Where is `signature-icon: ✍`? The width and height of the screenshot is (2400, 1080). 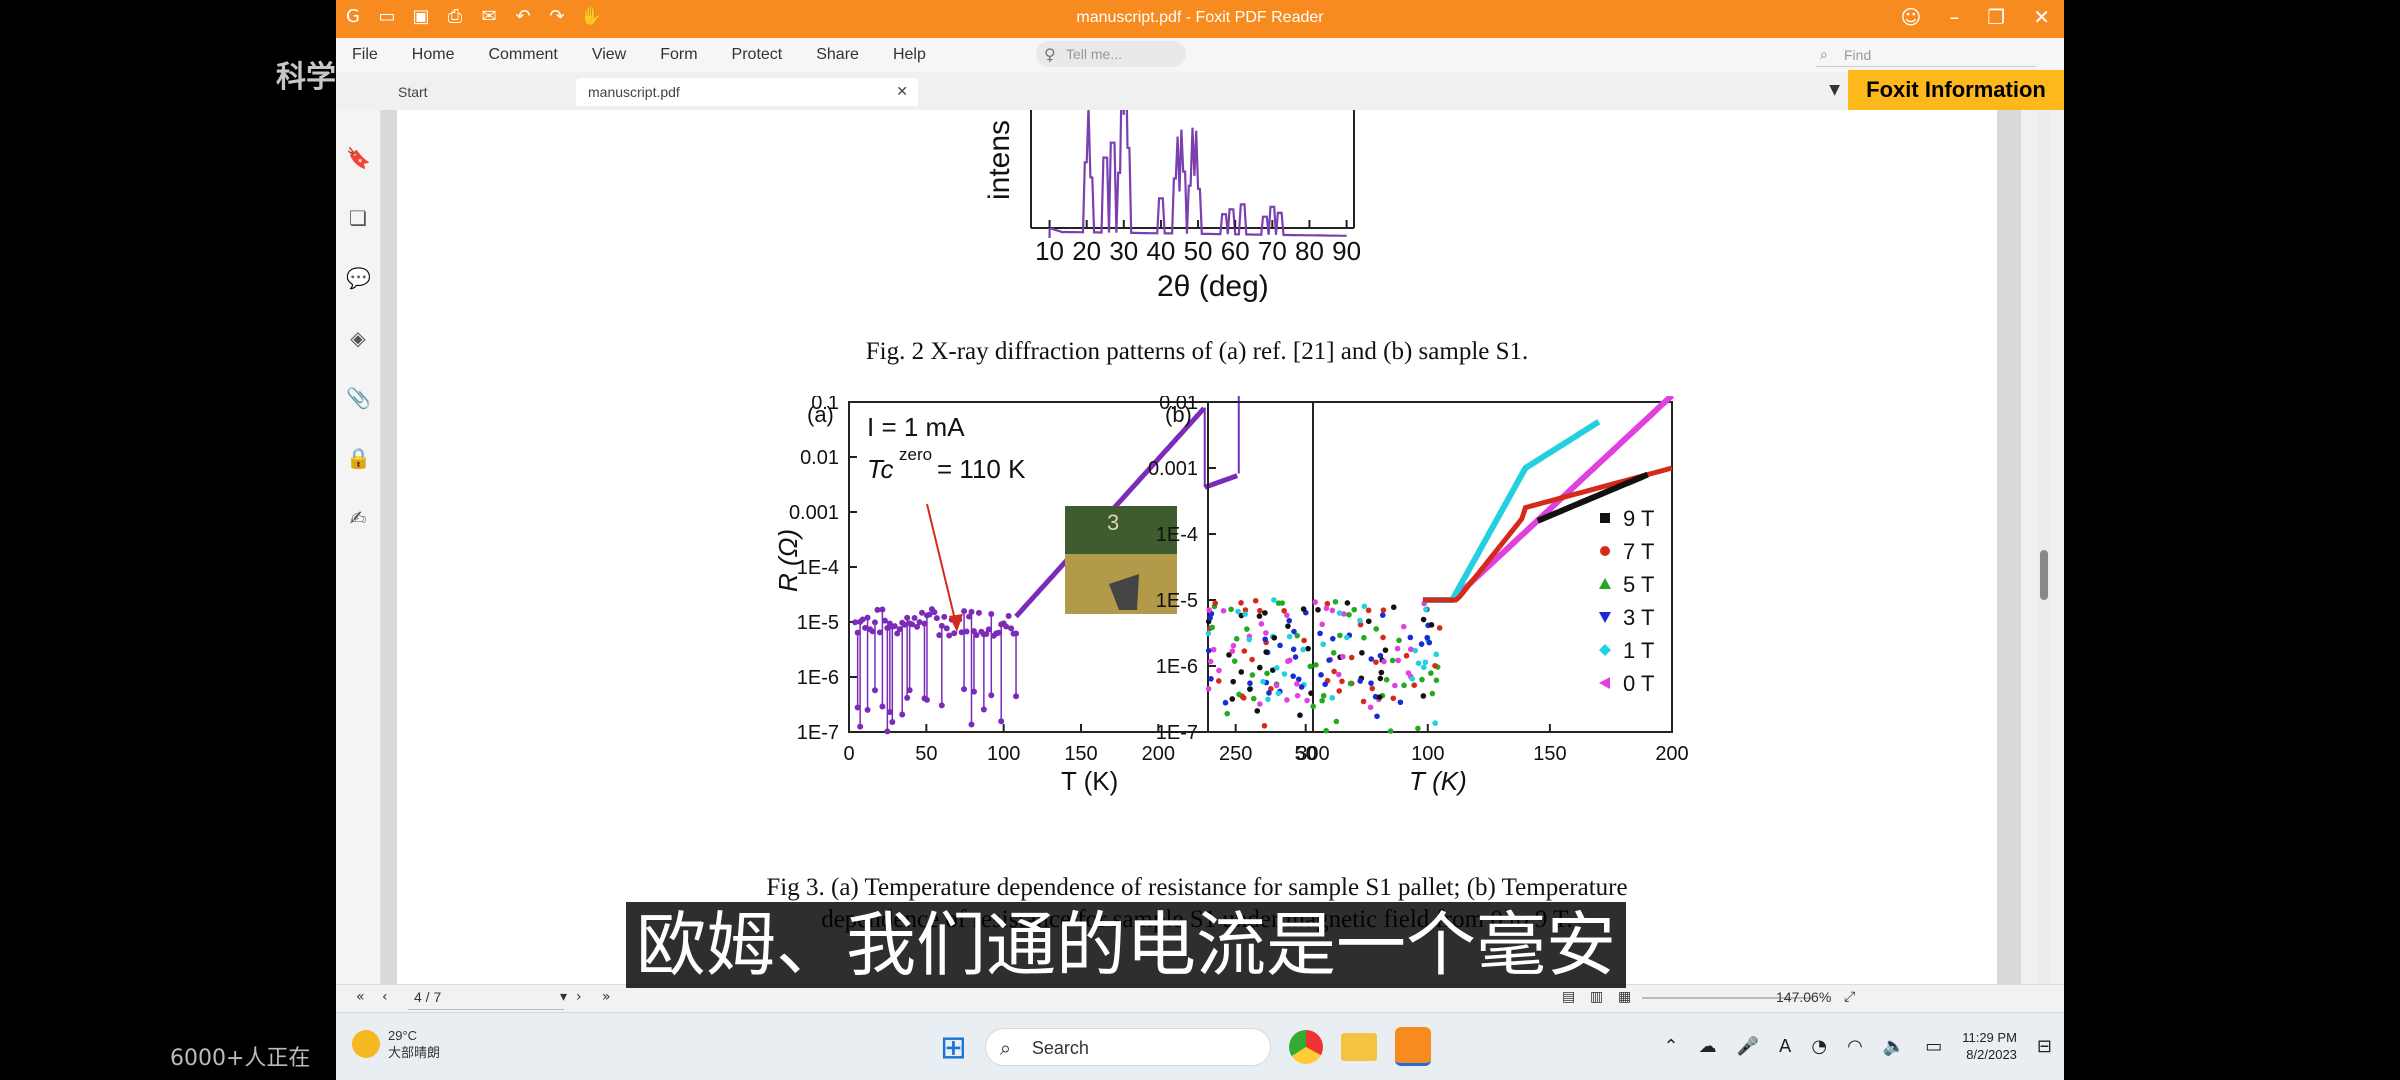
signature-icon: ✍ is located at coordinates (358, 518).